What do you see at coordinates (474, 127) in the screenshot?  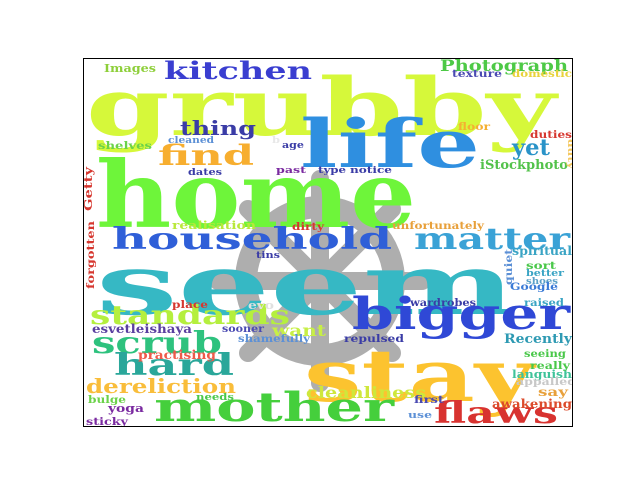 I see `word-floor: floor` at bounding box center [474, 127].